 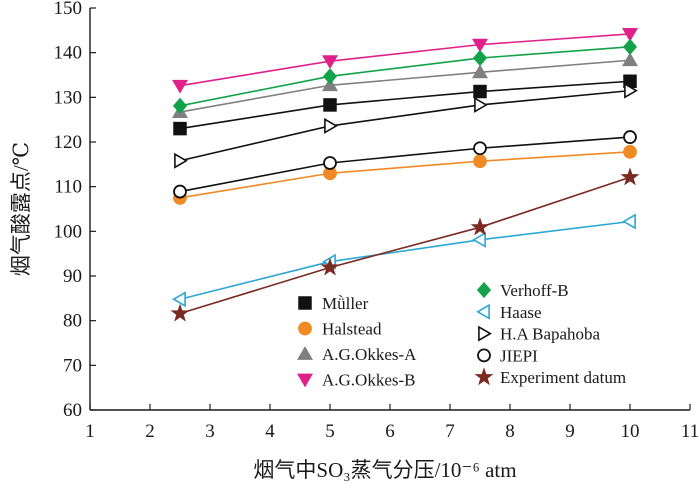 I want to click on legend-label: Mǜller, so click(x=345, y=303).